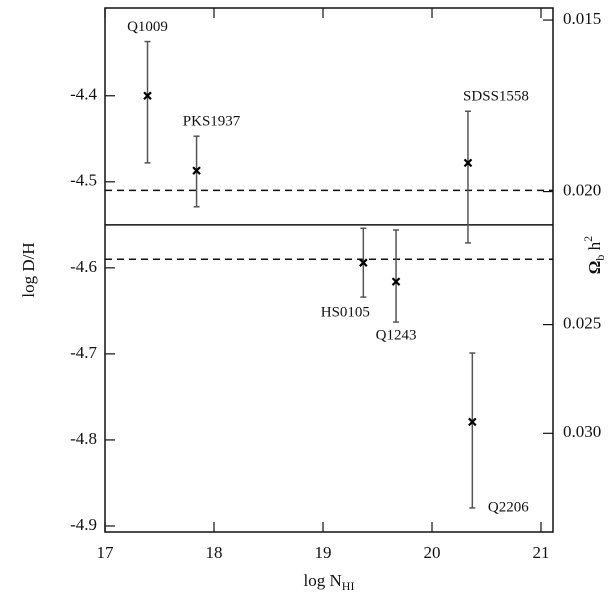 Image resolution: width=609 pixels, height=603 pixels. Describe the element at coordinates (496, 97) in the screenshot. I see `point-label: SDSS1558` at that location.